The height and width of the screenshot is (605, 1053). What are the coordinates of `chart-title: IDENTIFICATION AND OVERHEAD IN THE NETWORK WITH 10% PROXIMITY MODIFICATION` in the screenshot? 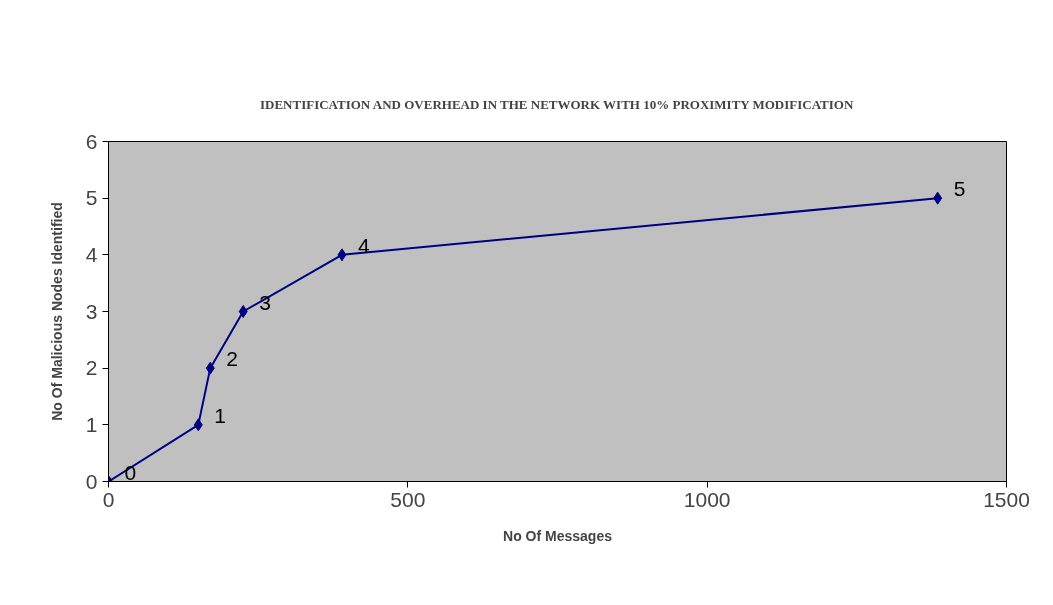 It's located at (556, 104).